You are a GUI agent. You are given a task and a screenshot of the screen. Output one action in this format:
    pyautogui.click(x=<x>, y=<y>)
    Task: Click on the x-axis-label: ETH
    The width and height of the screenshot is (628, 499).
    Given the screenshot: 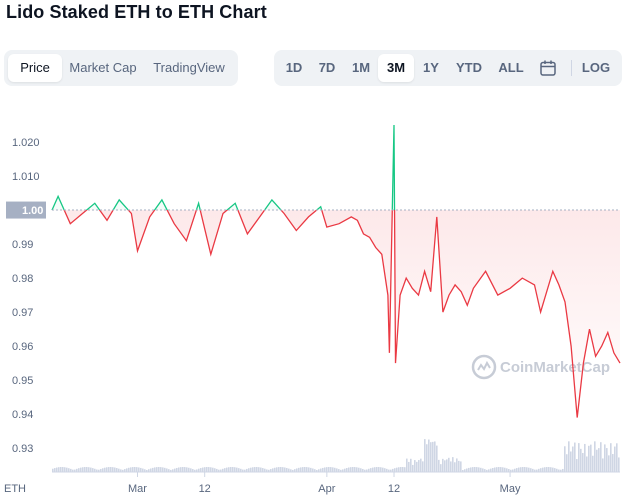 What is the action you would take?
    pyautogui.click(x=15, y=489)
    